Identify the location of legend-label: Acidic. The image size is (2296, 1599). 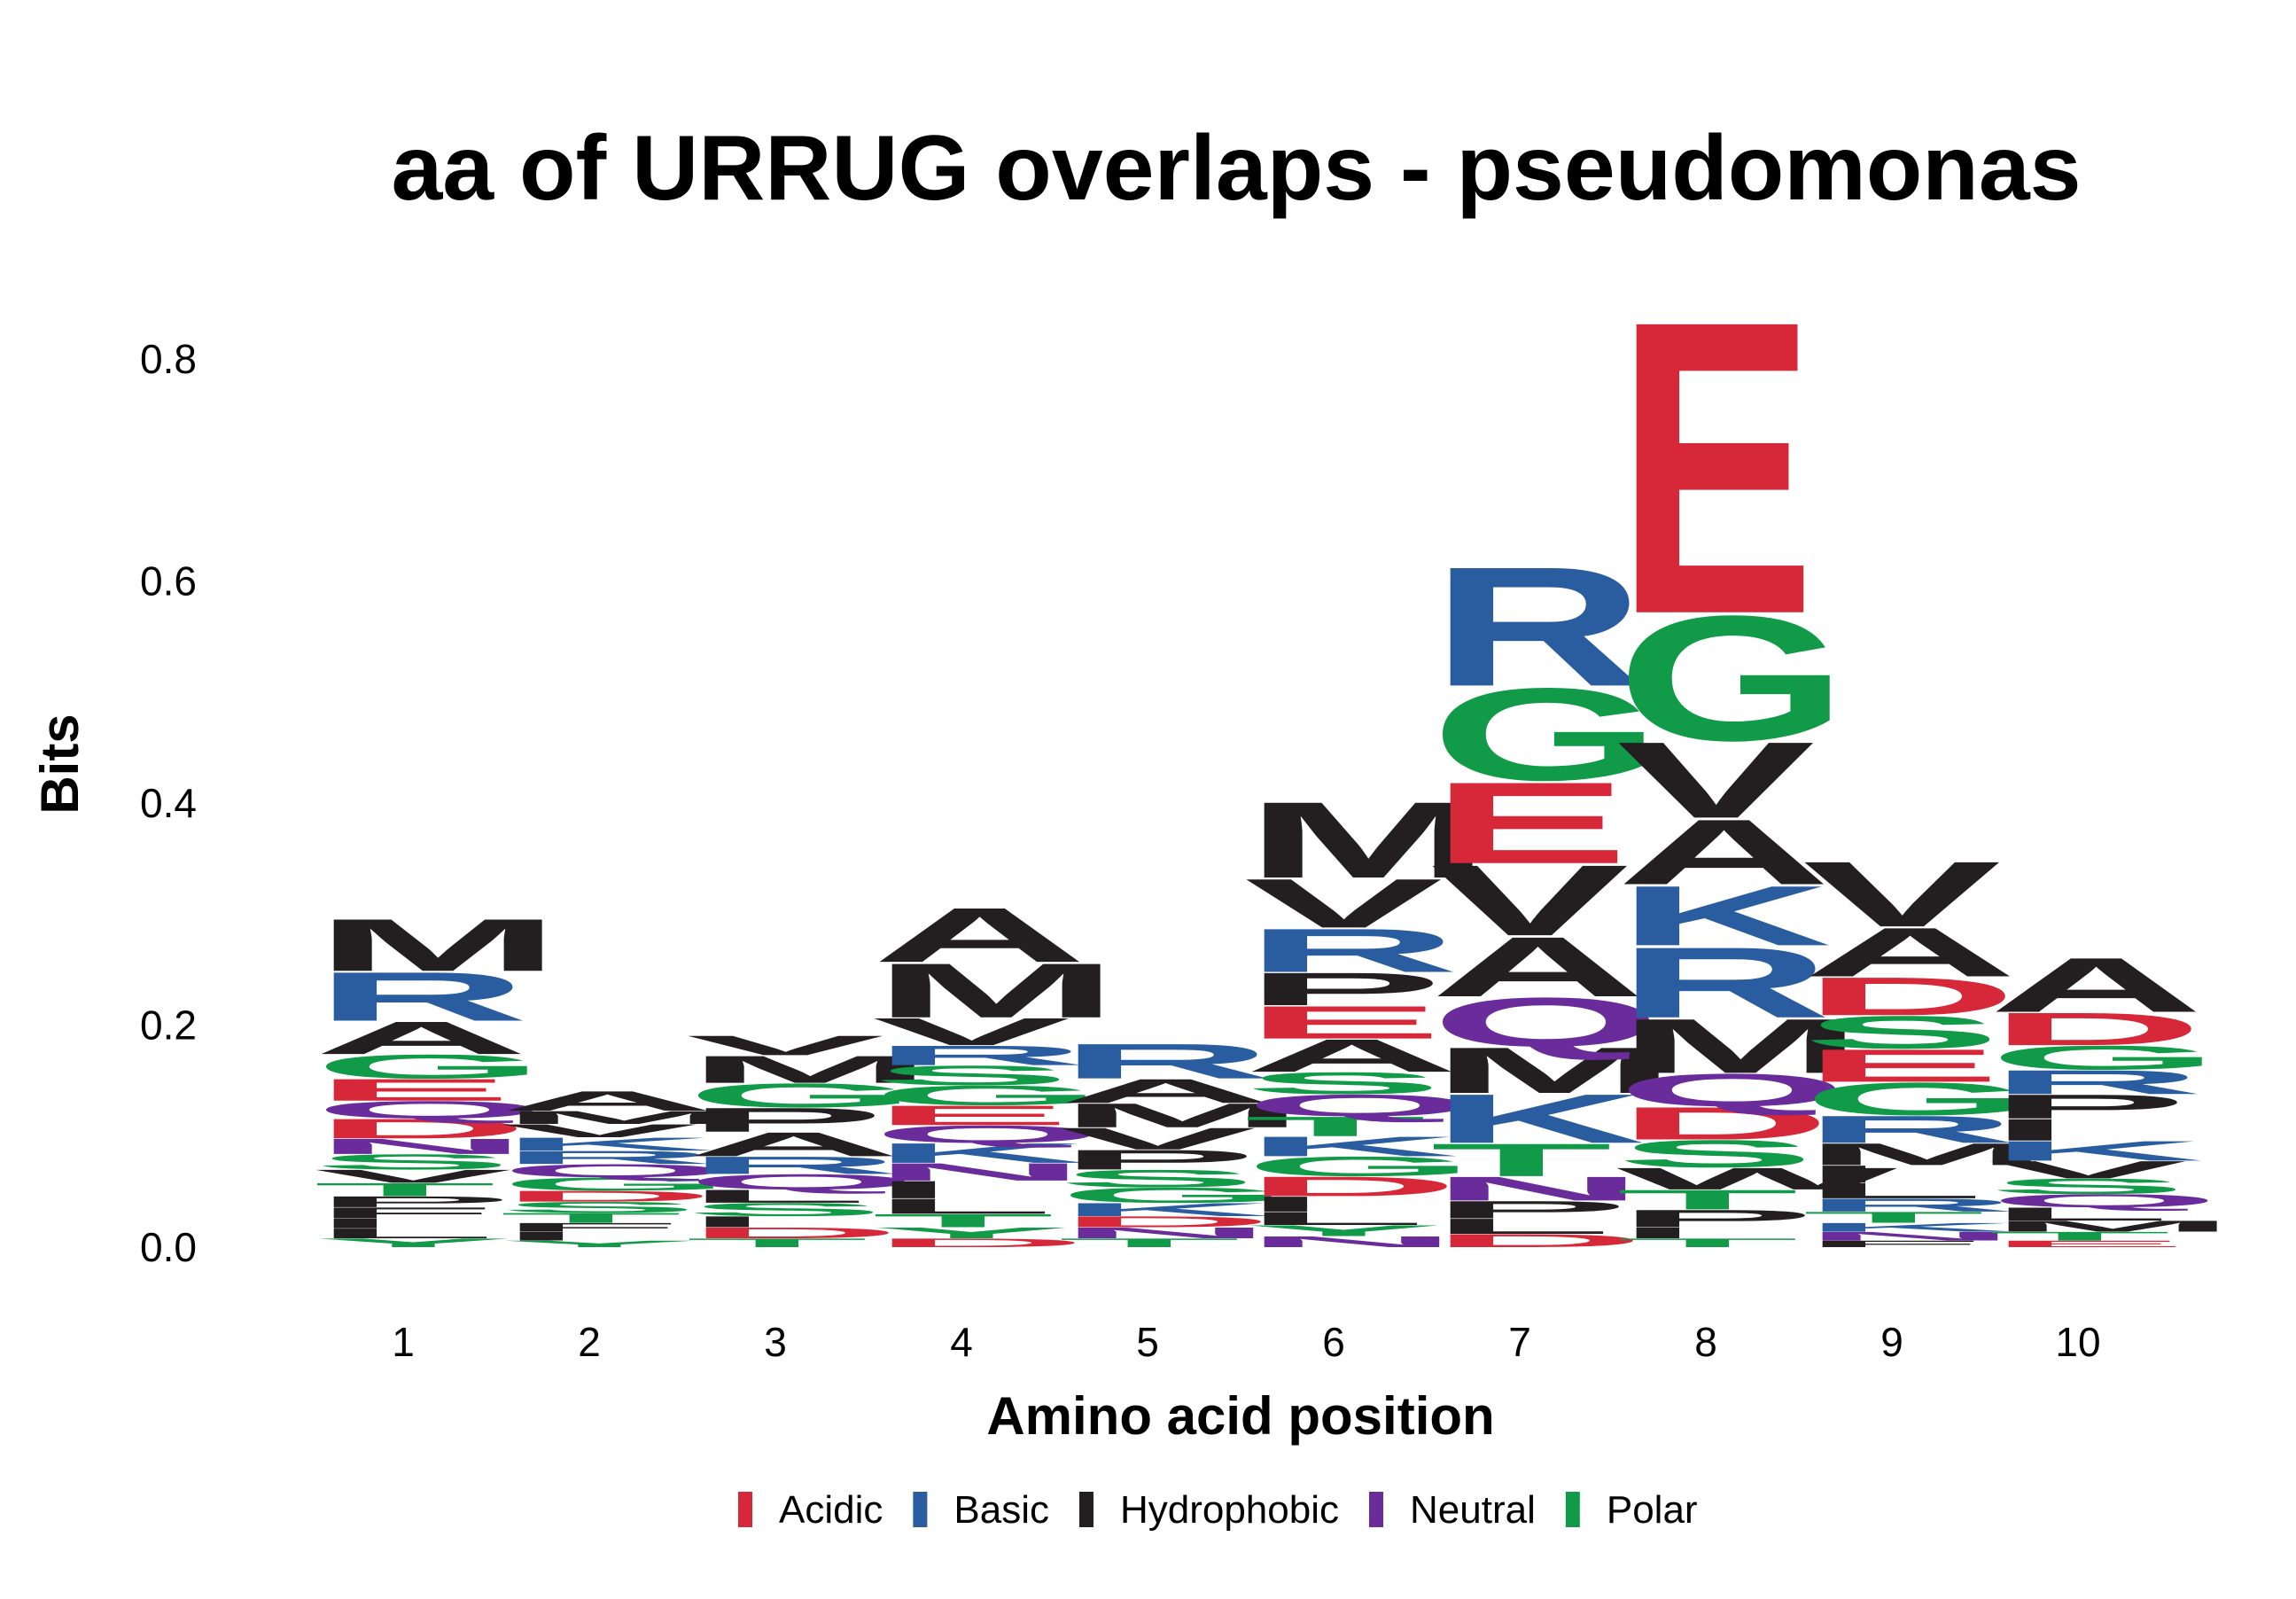
(831, 1510).